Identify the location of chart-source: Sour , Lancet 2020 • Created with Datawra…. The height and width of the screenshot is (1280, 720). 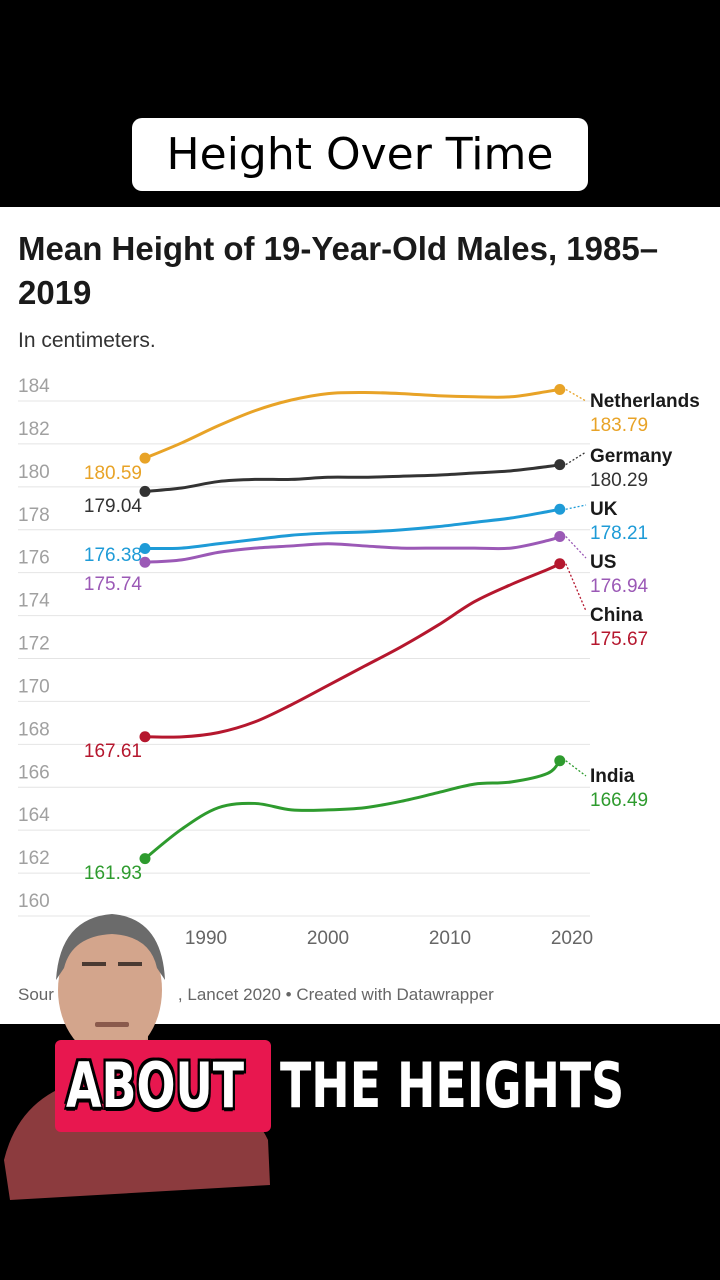
(256, 995).